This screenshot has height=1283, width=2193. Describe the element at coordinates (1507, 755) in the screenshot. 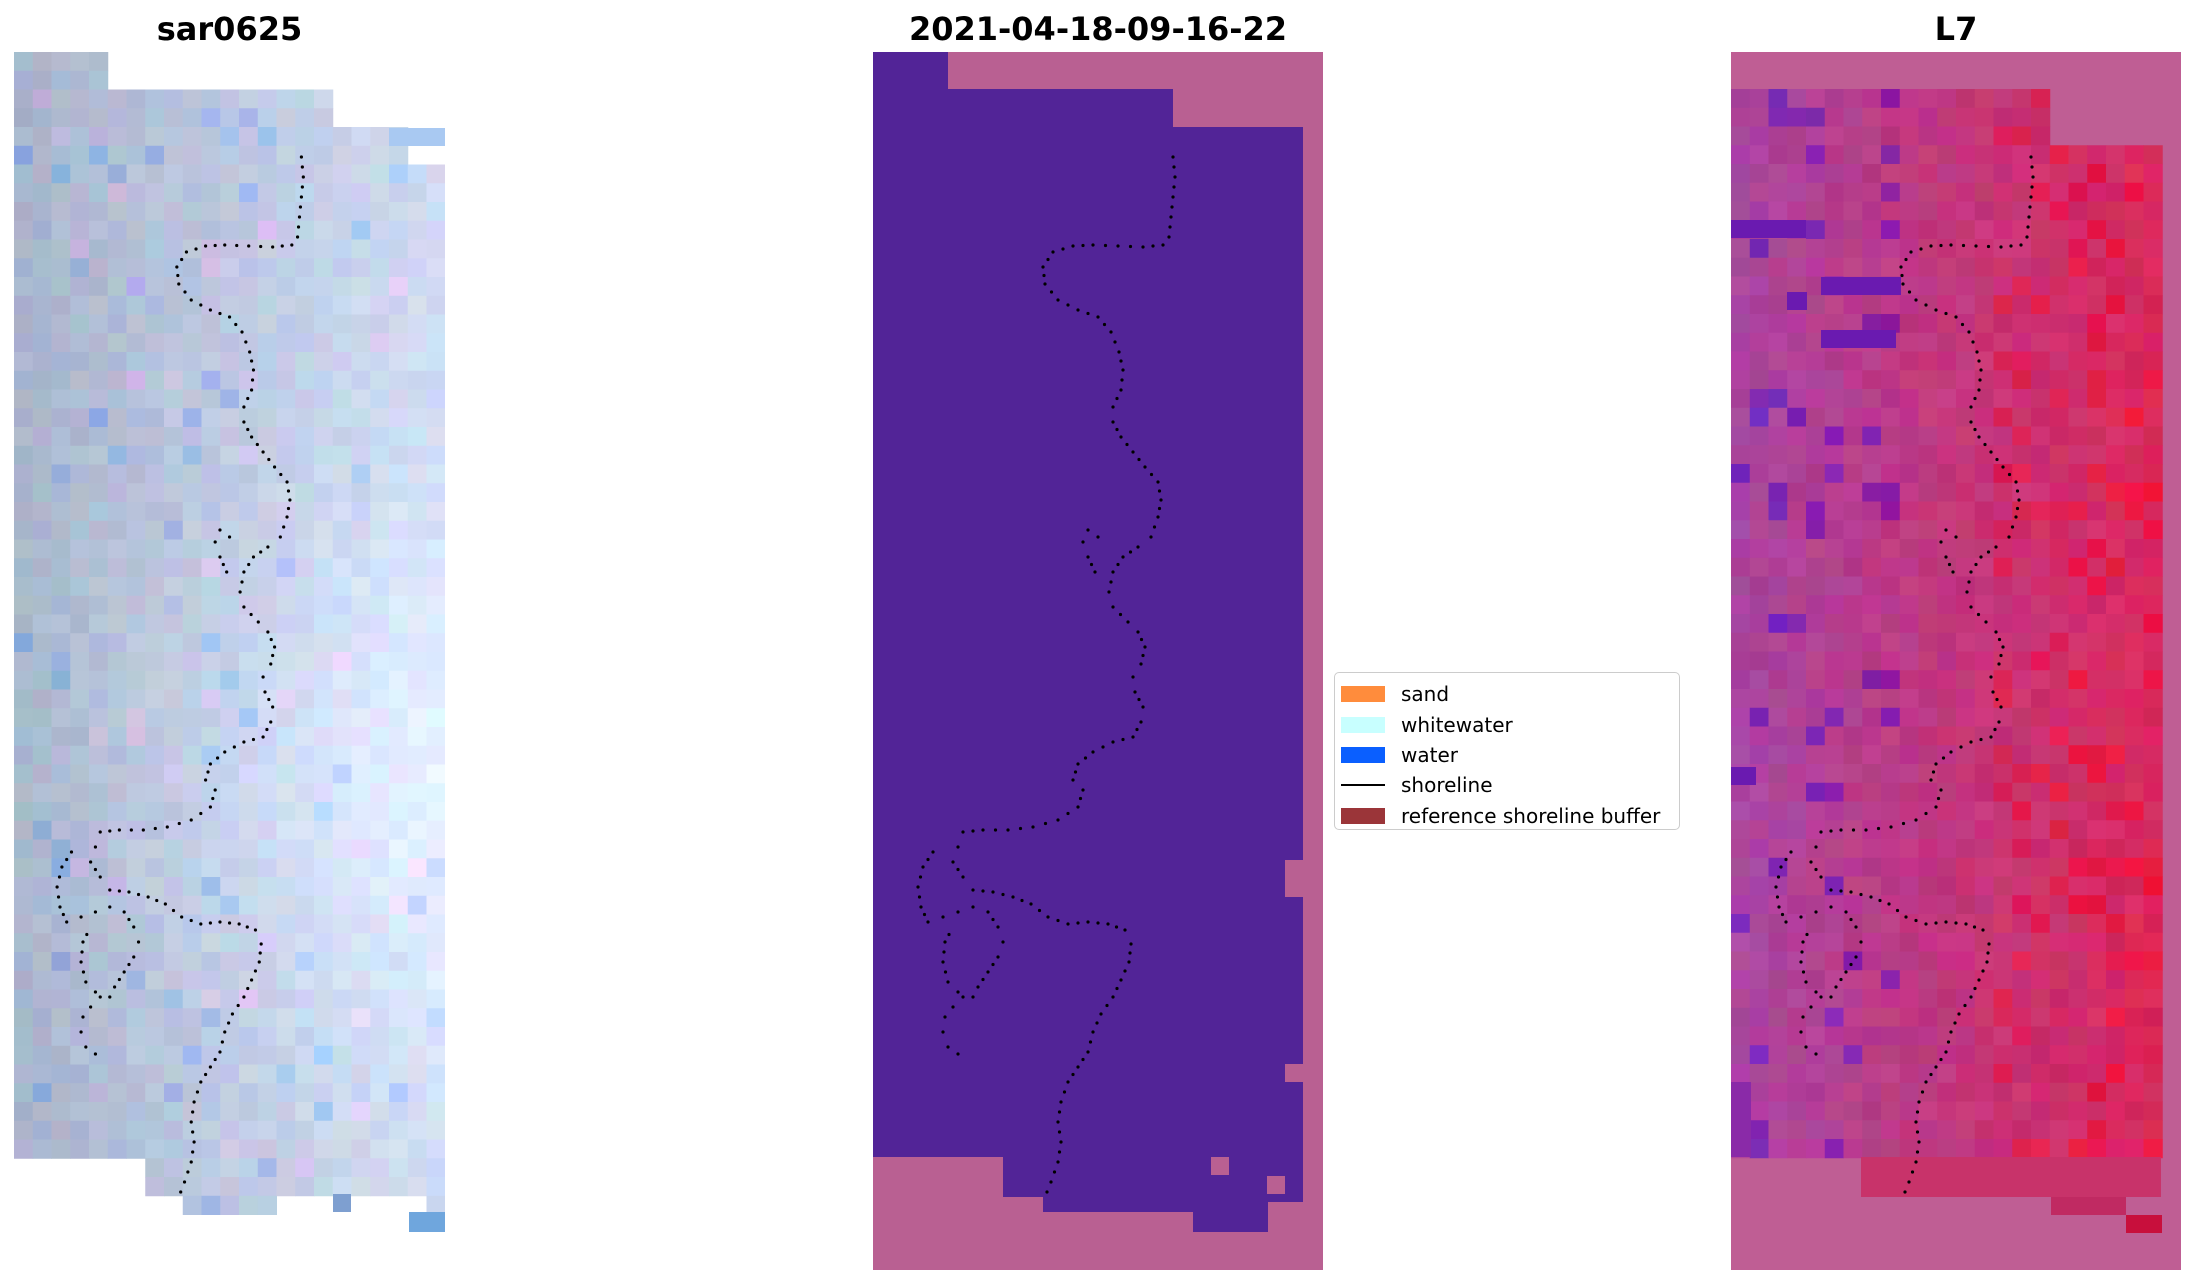

I see `legend-item-water: water` at that location.